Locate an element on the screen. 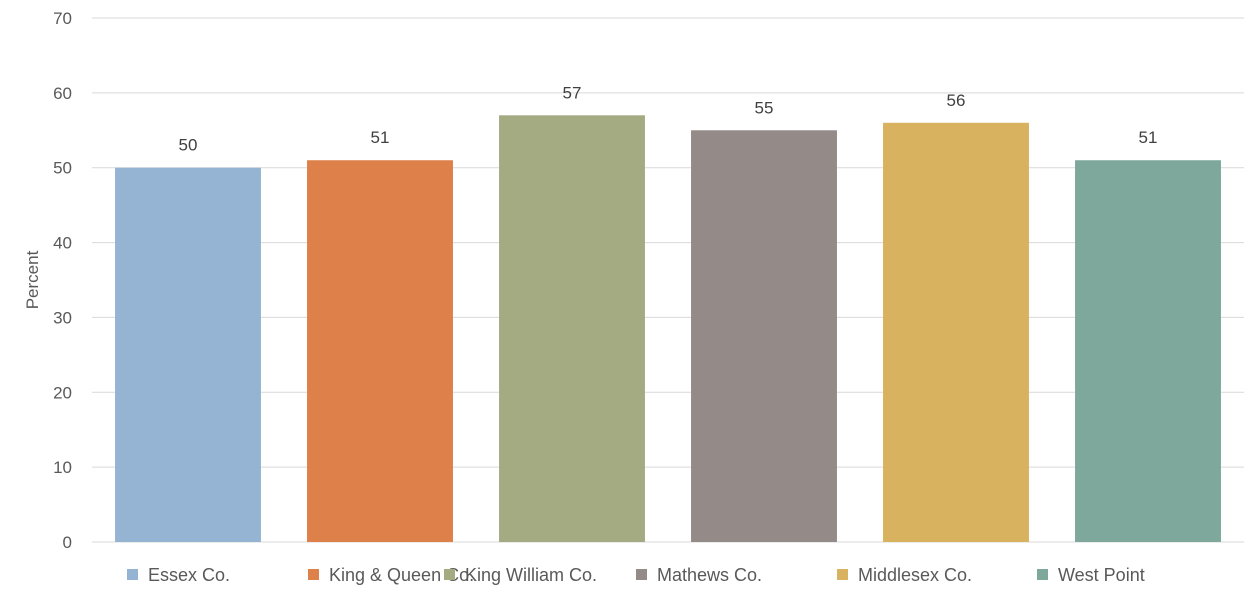 The height and width of the screenshot is (605, 1258). y-tick-label: 40 is located at coordinates (62, 243).